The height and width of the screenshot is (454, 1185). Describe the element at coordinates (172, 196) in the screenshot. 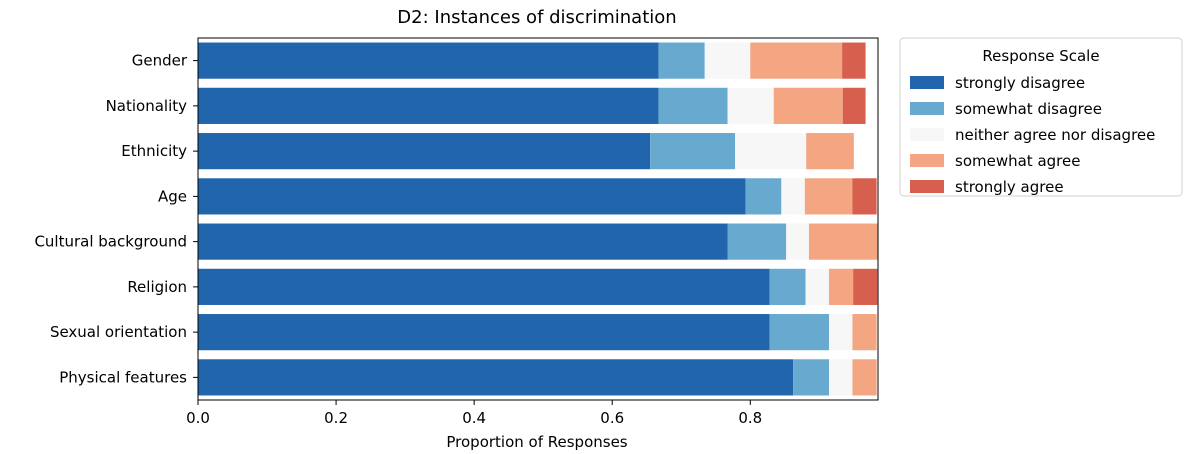

I see `category-label: Age` at that location.